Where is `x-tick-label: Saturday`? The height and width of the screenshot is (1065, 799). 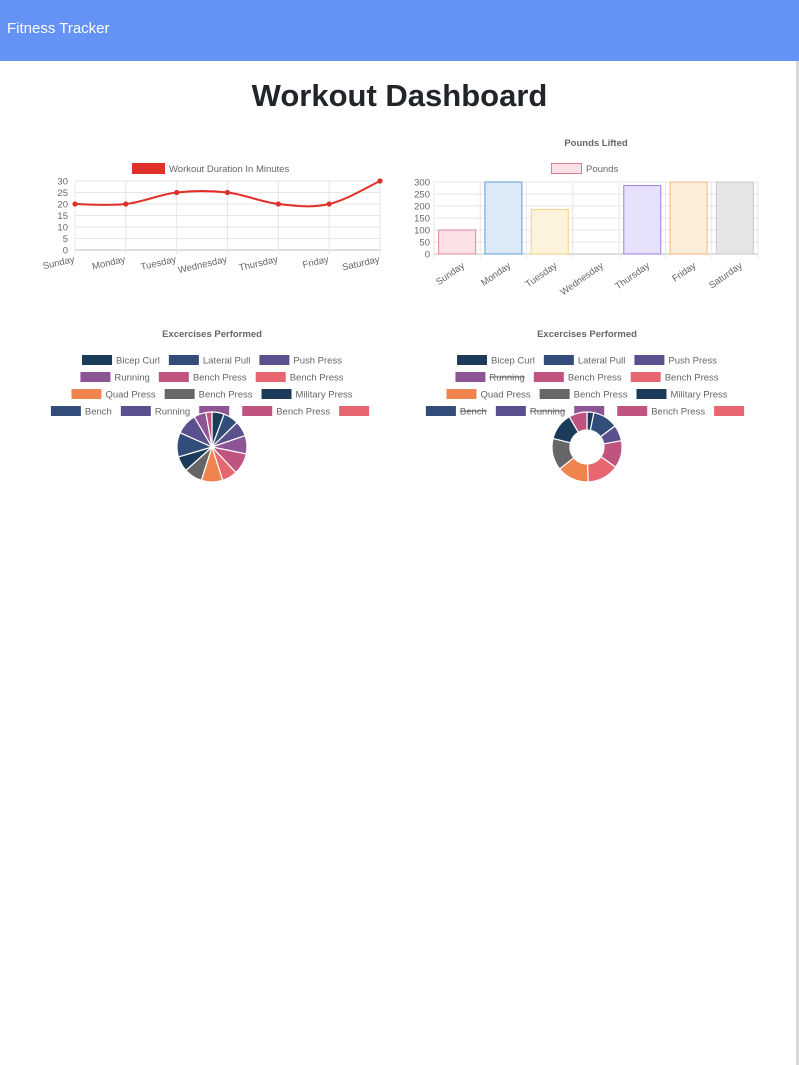 x-tick-label: Saturday is located at coordinates (361, 263).